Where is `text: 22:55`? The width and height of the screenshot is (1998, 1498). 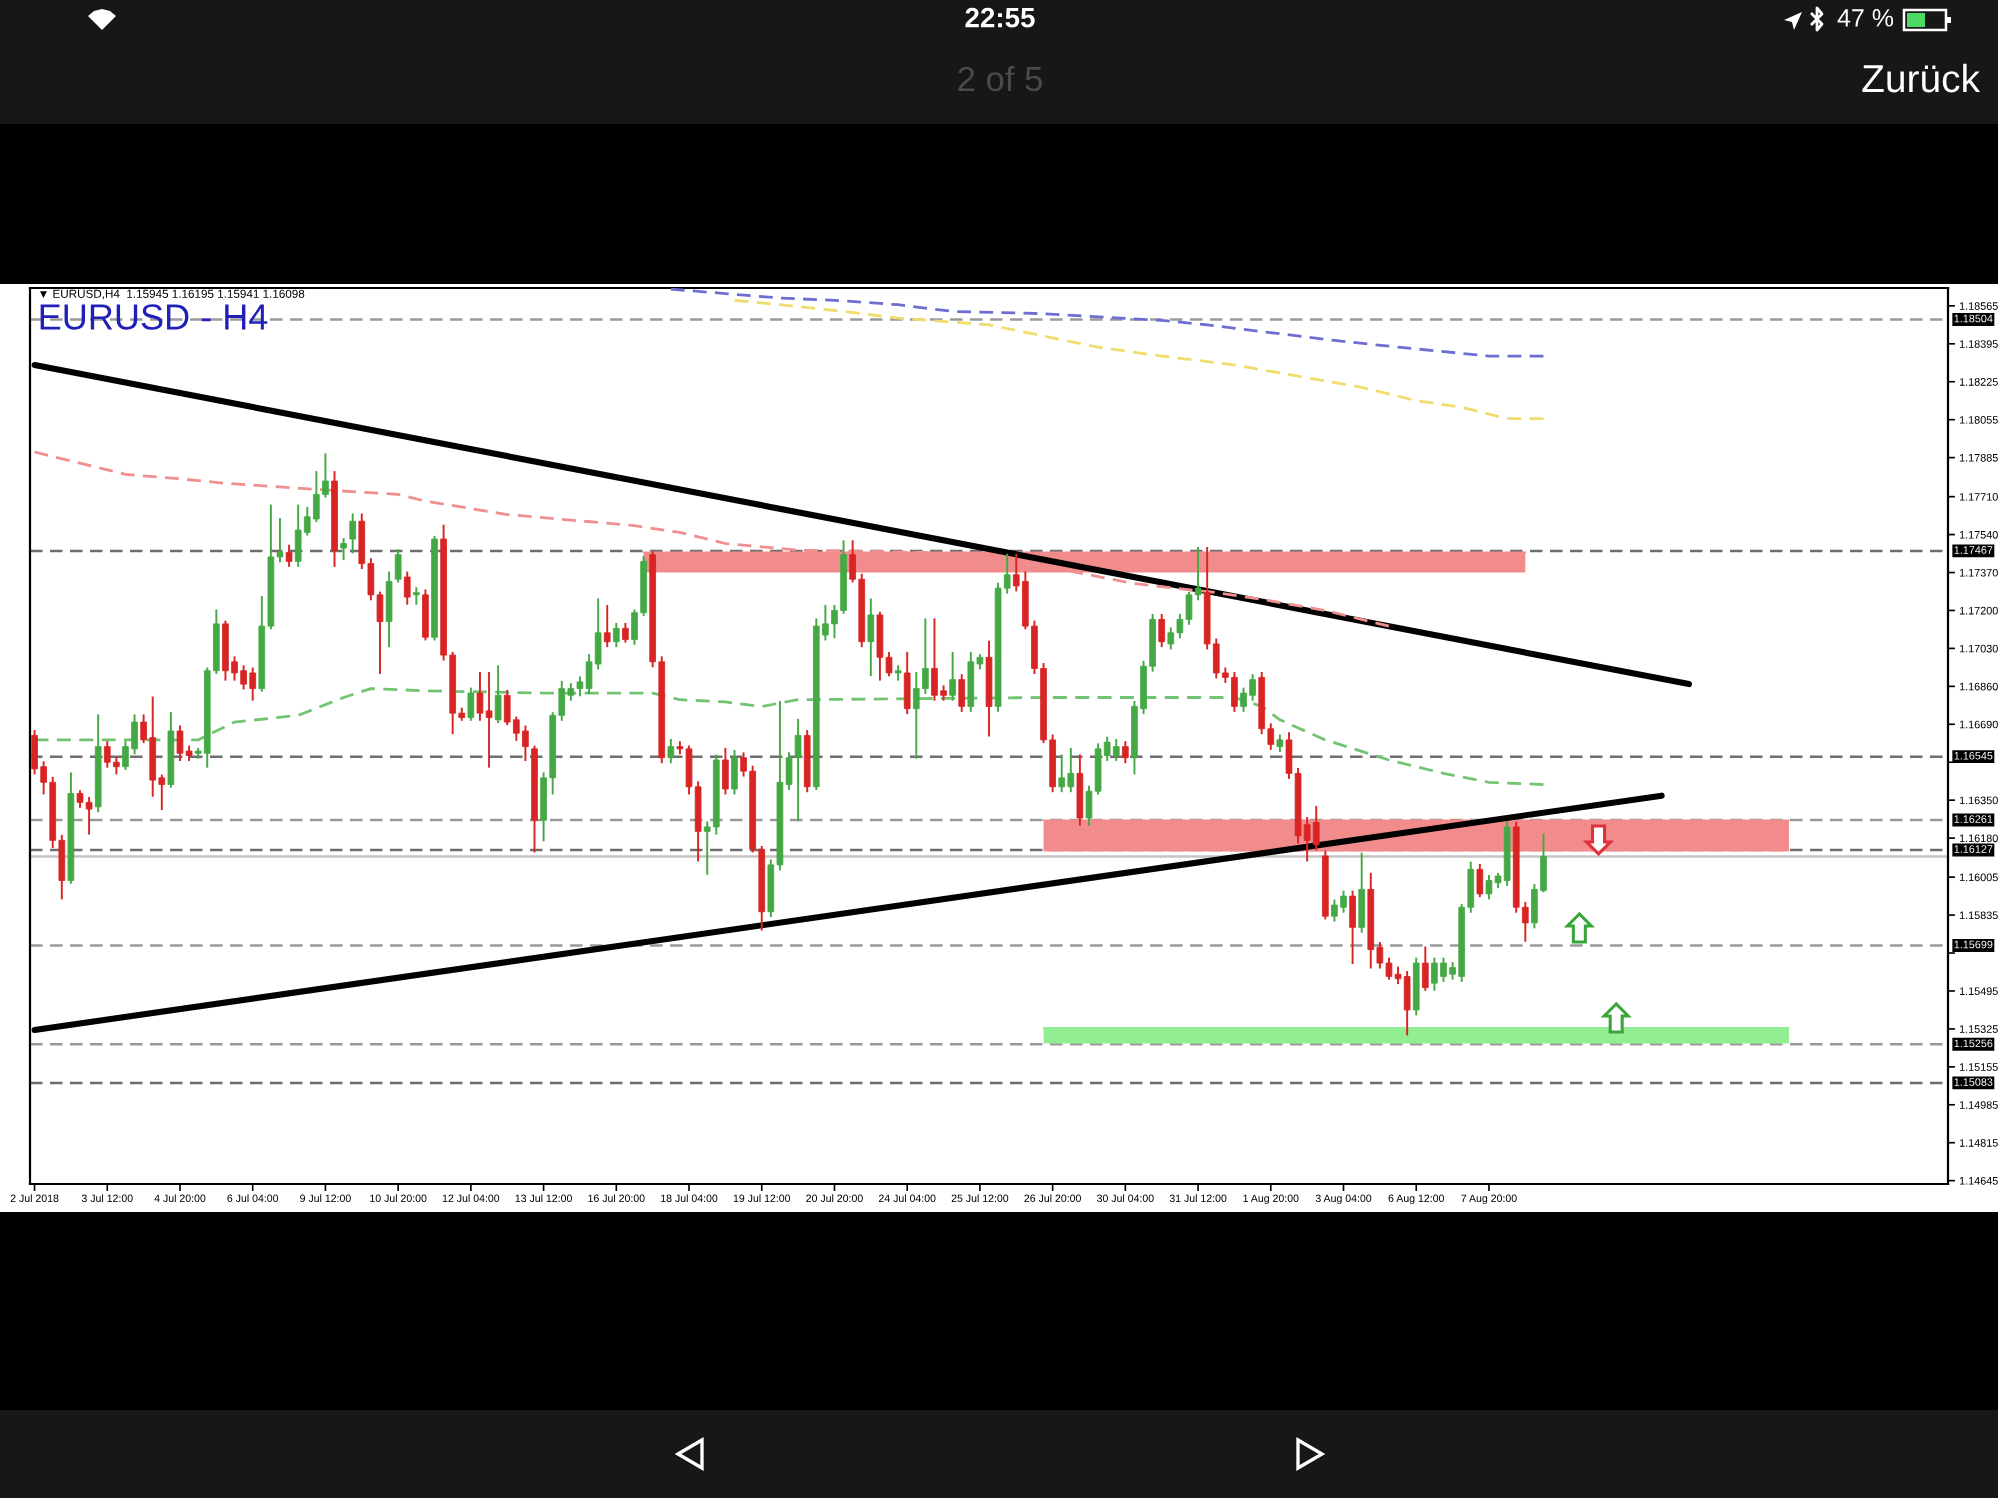
text: 22:55 is located at coordinates (1000, 17).